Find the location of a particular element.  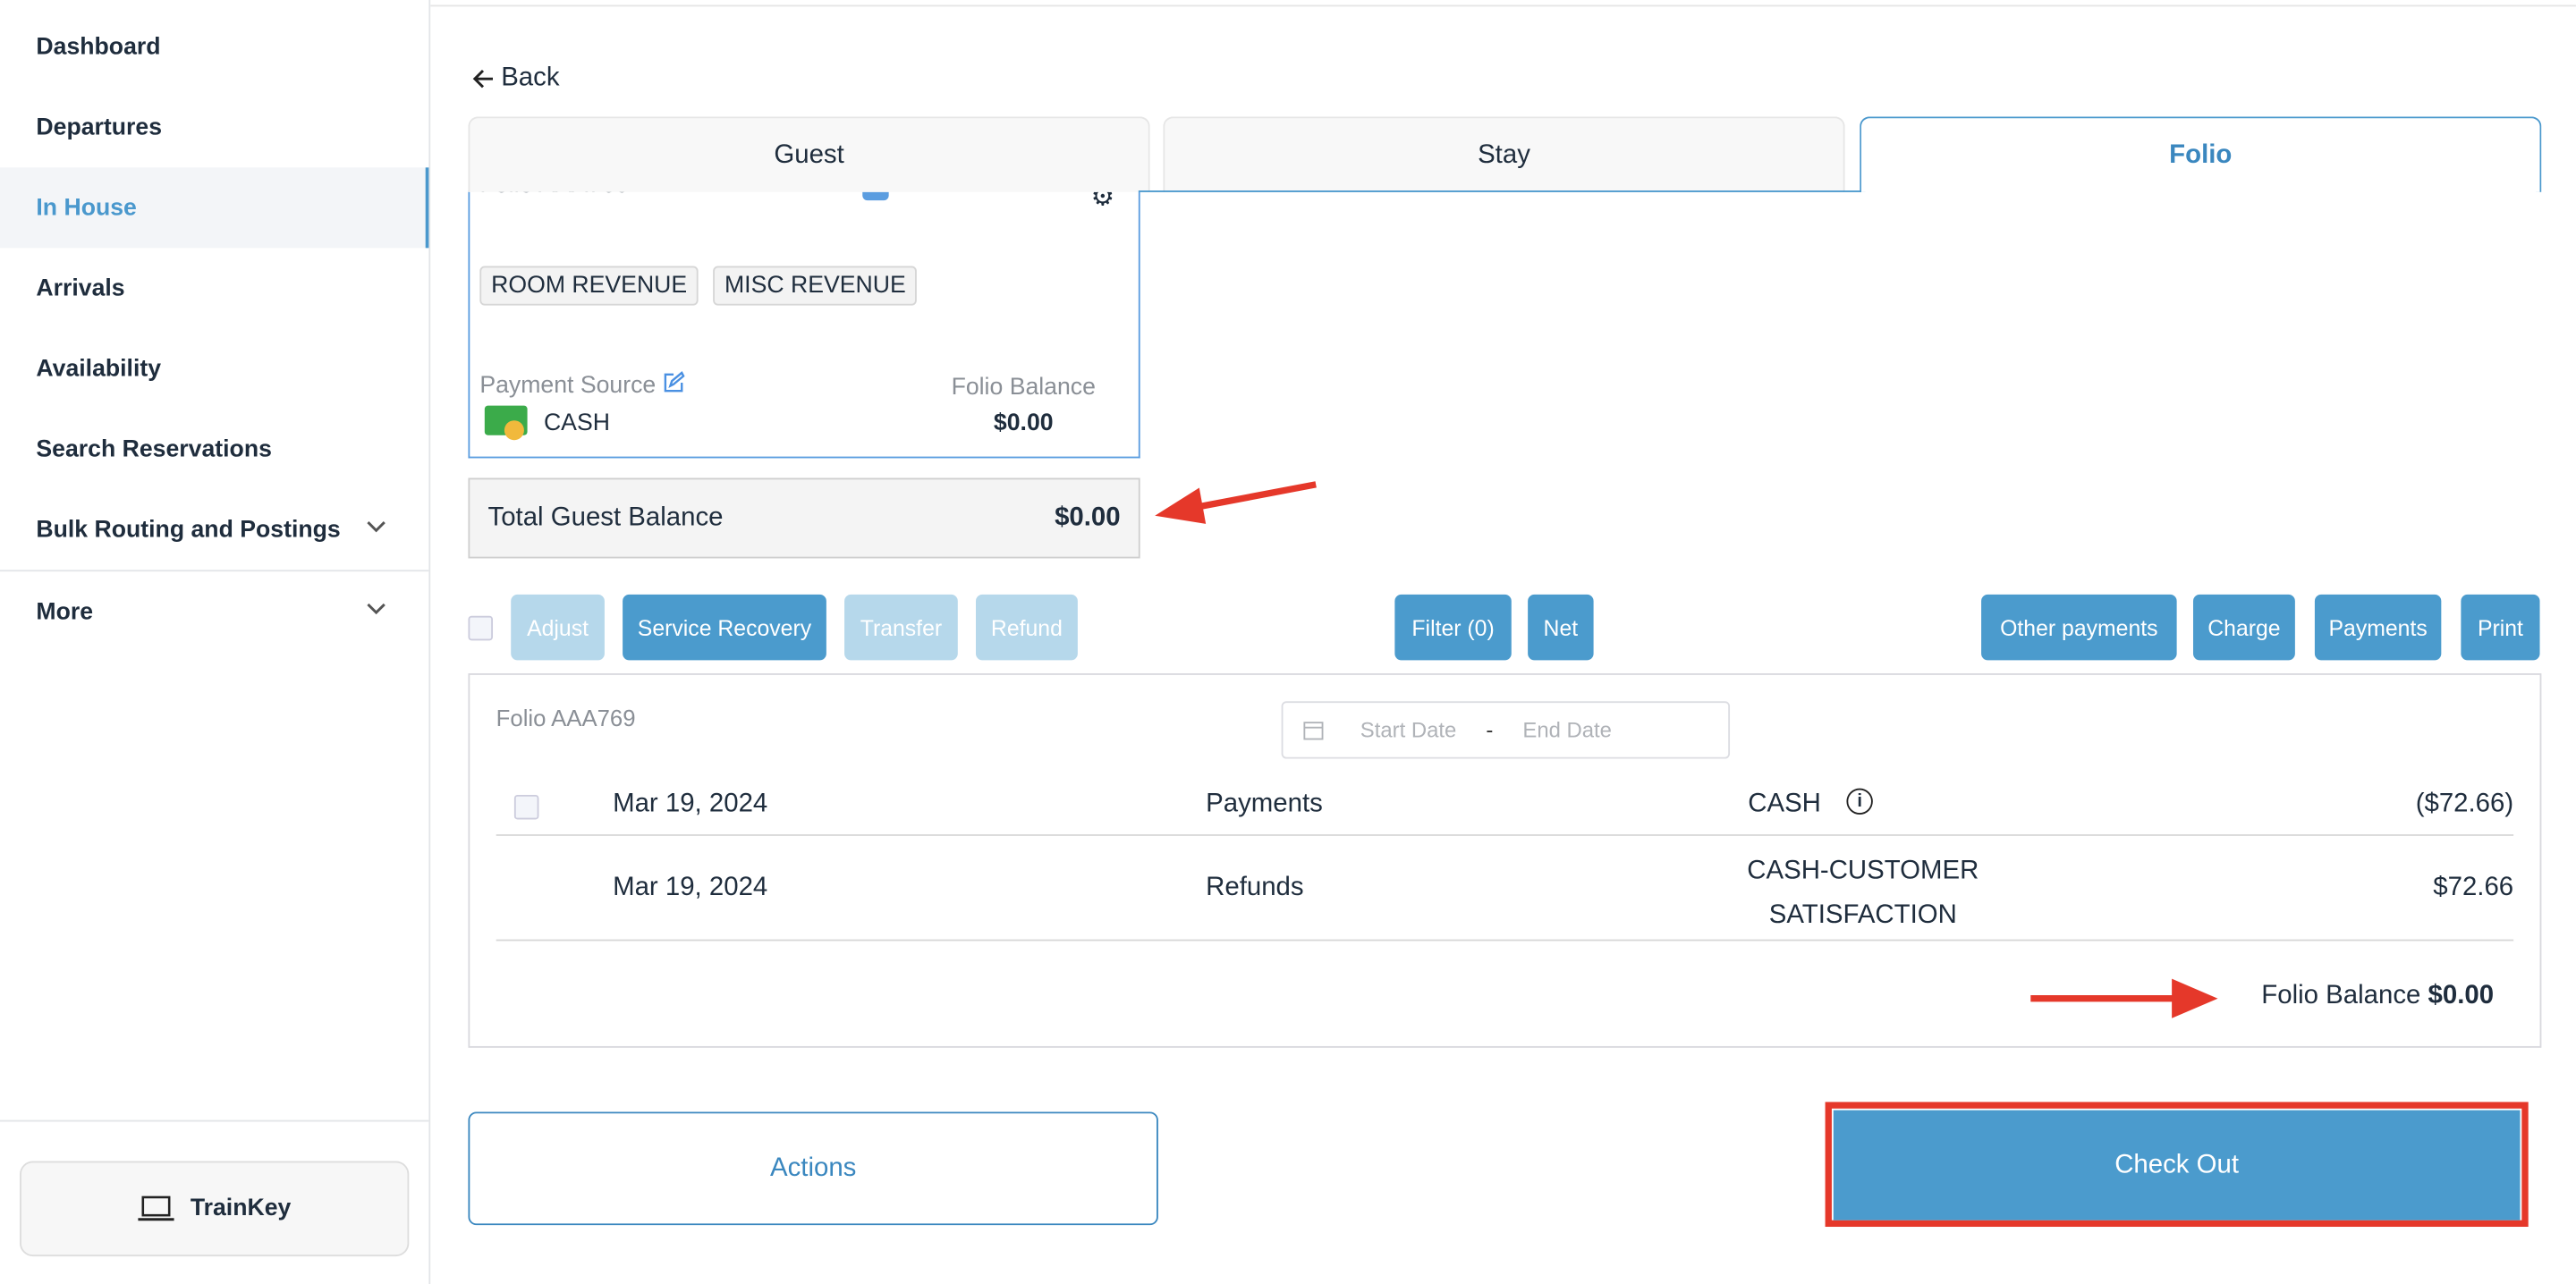

laptop-icon is located at coordinates (156, 1208).